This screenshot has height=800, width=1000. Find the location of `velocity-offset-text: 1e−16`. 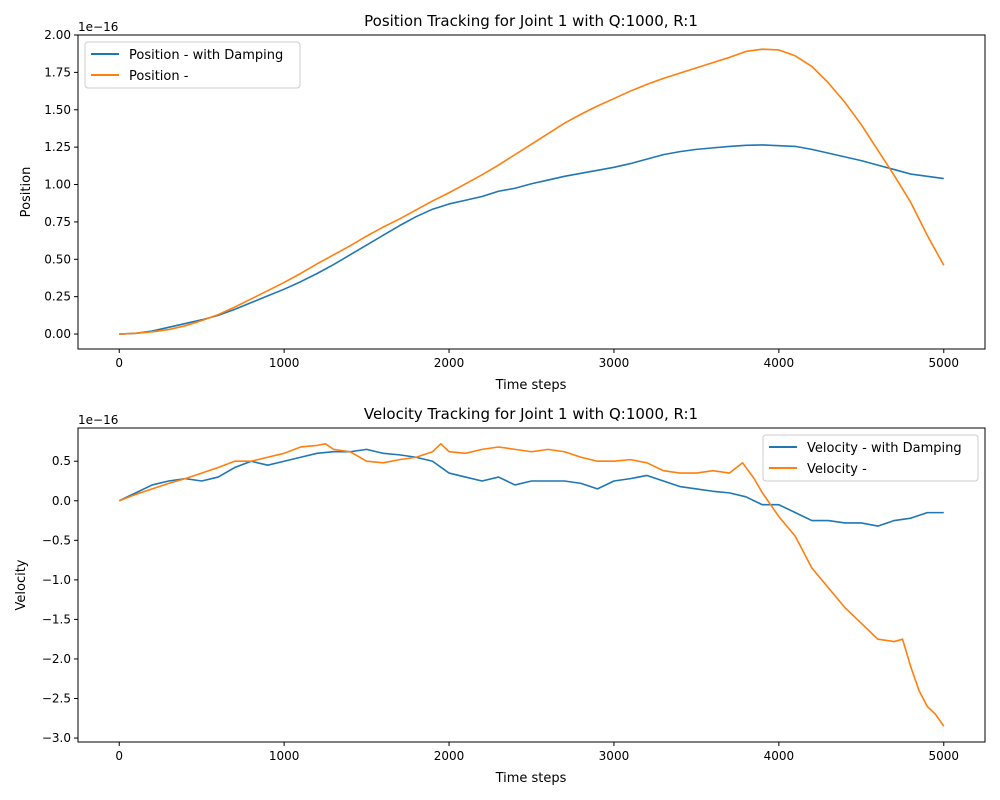

velocity-offset-text: 1e−16 is located at coordinates (98, 420).